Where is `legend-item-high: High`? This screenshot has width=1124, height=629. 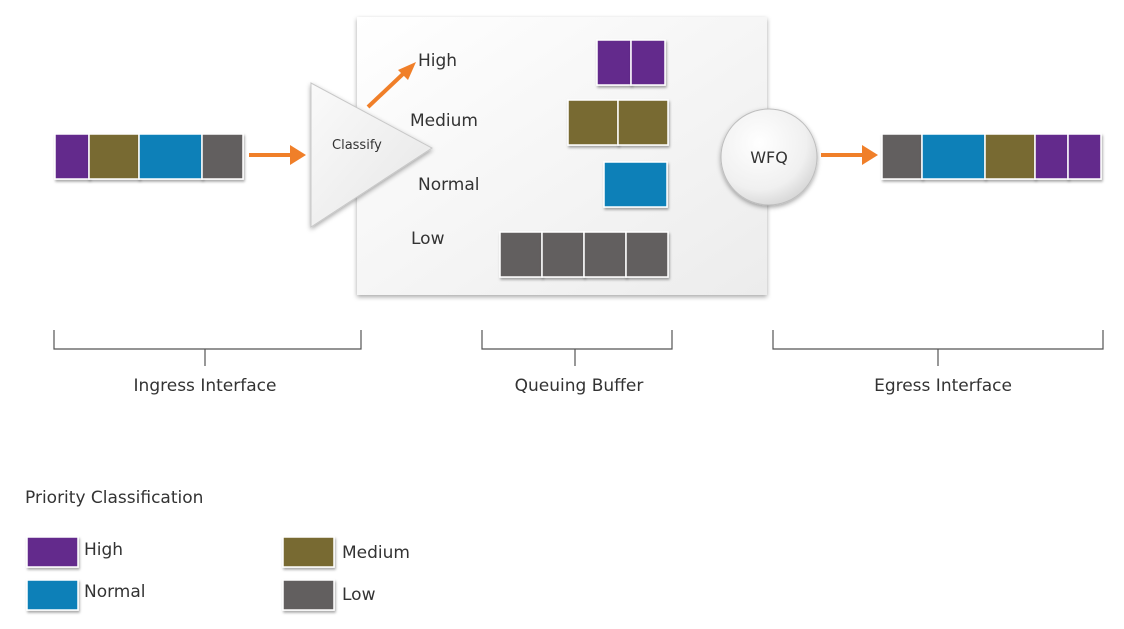
legend-item-high: High is located at coordinates (74, 552).